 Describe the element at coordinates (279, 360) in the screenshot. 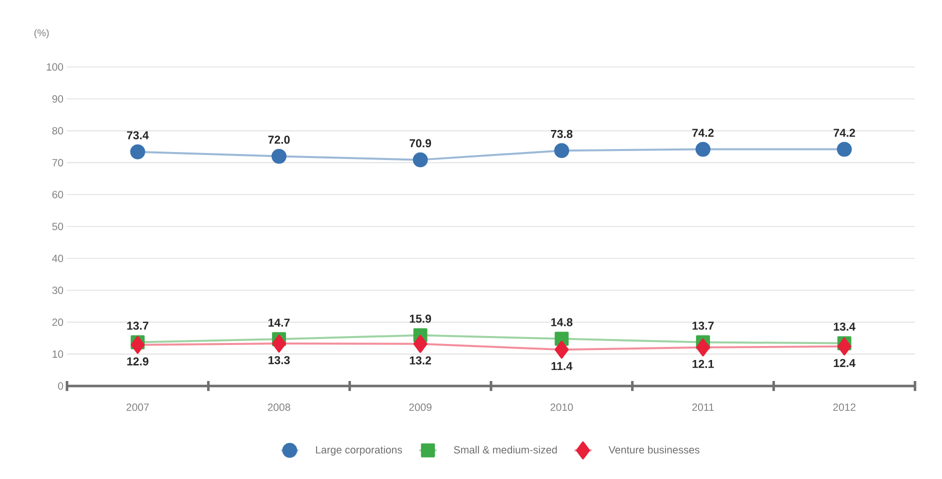

I see `data-label: 13.3` at that location.